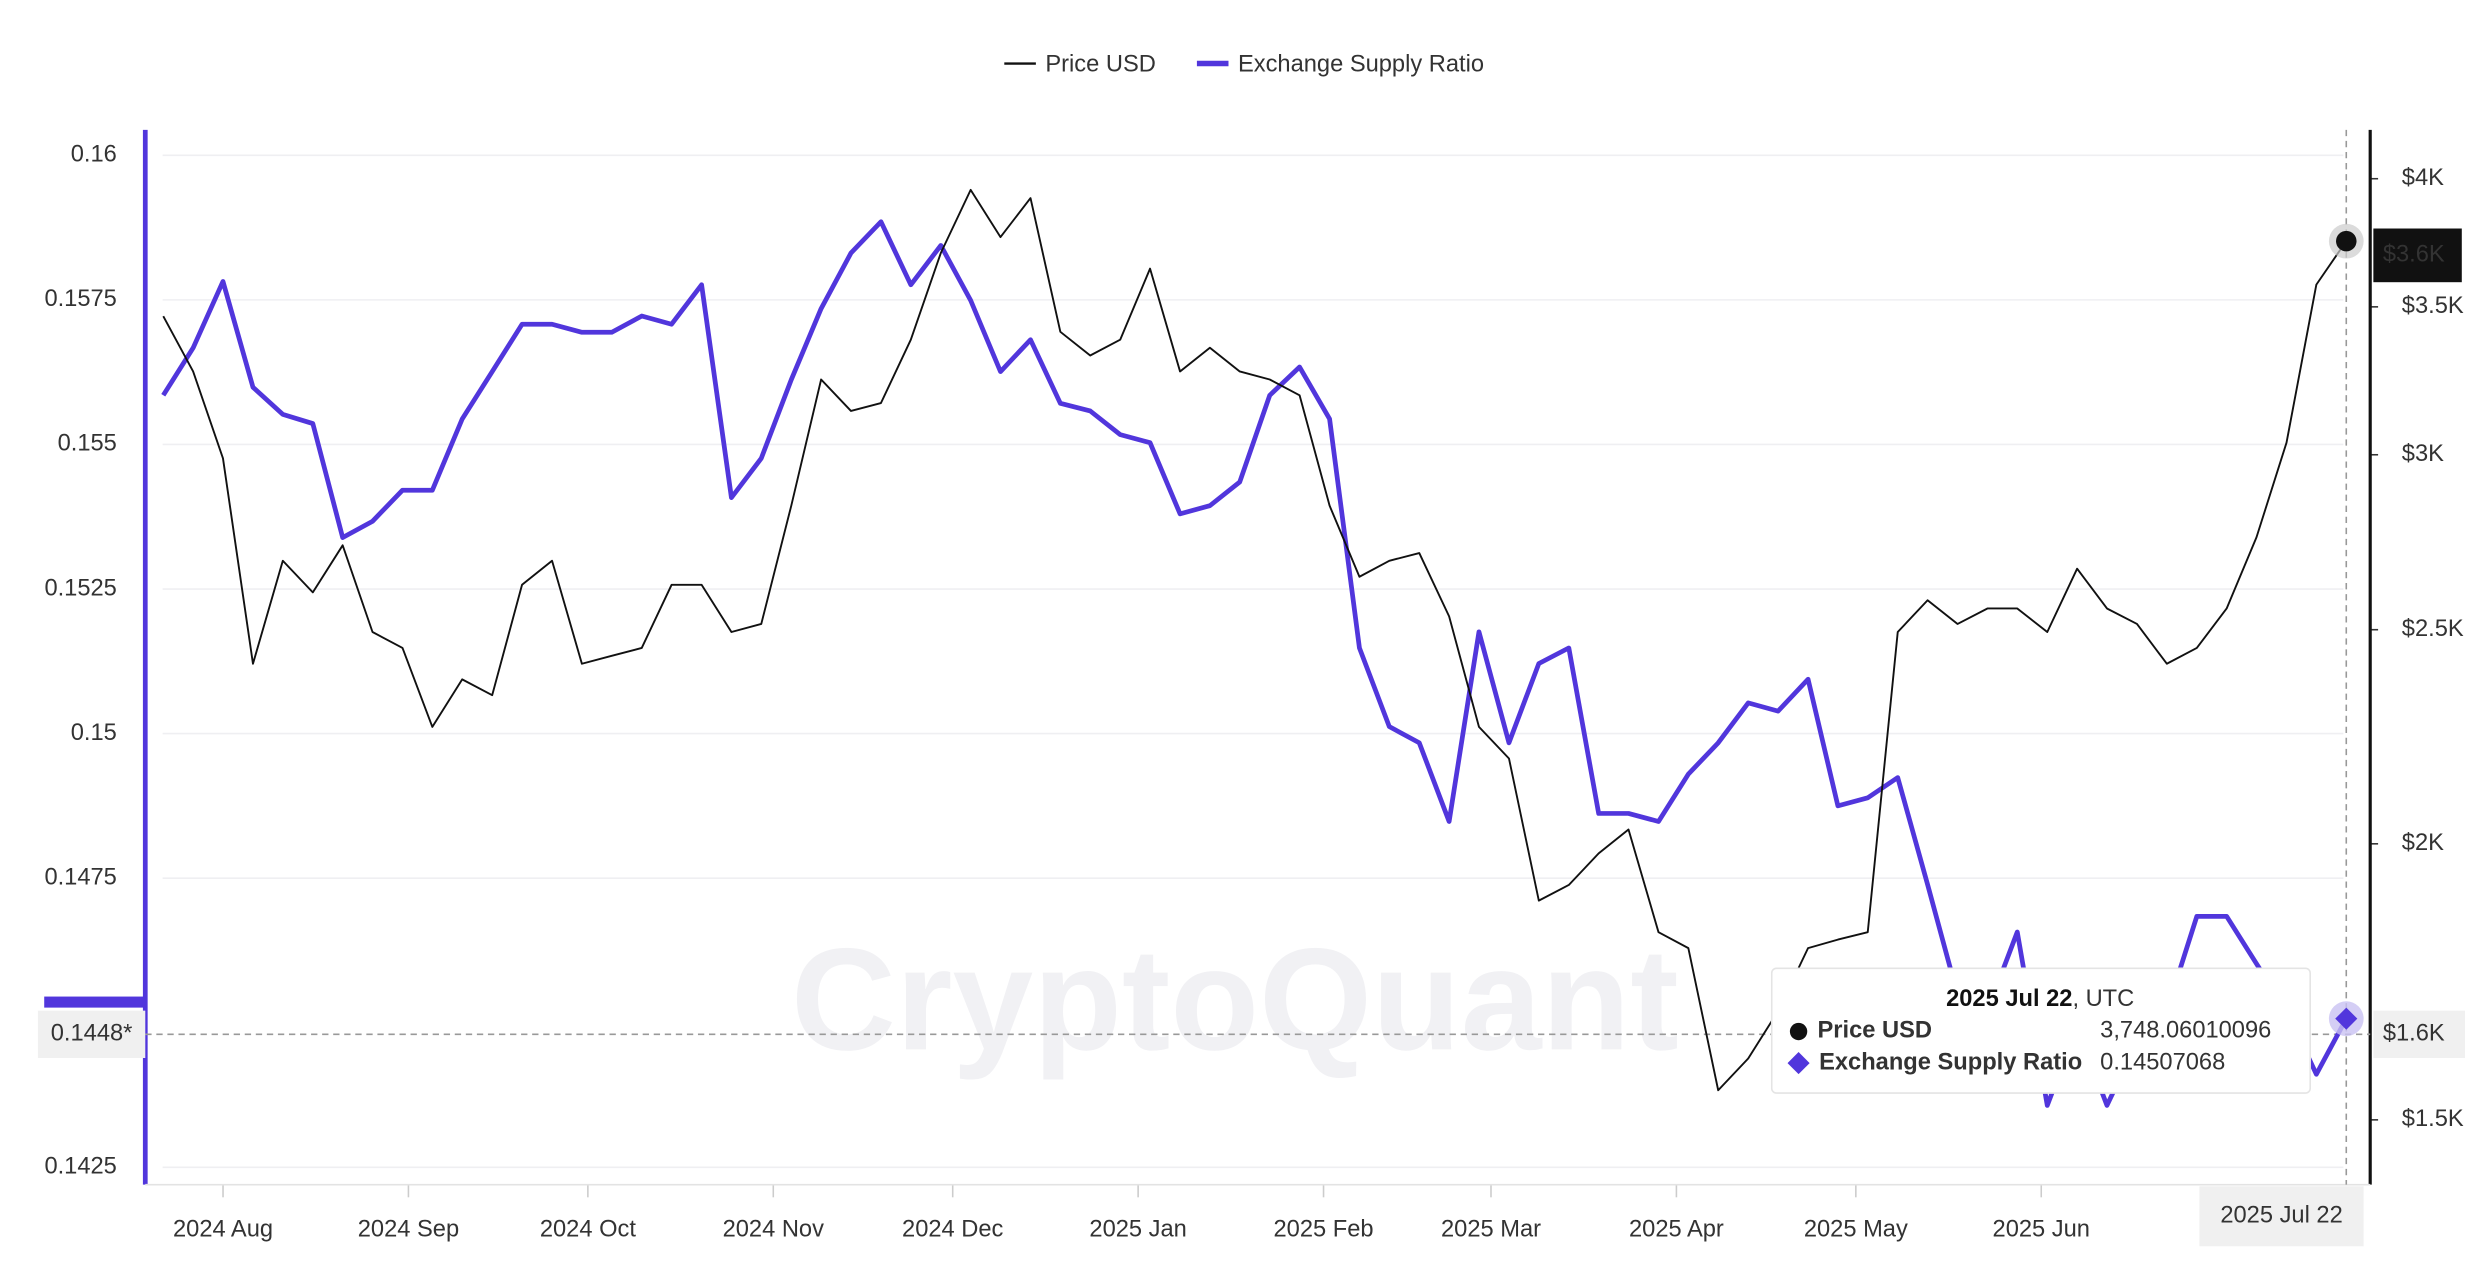  What do you see at coordinates (1137, 1230) in the screenshot?
I see `x-tick-label: 2025 Jan` at bounding box center [1137, 1230].